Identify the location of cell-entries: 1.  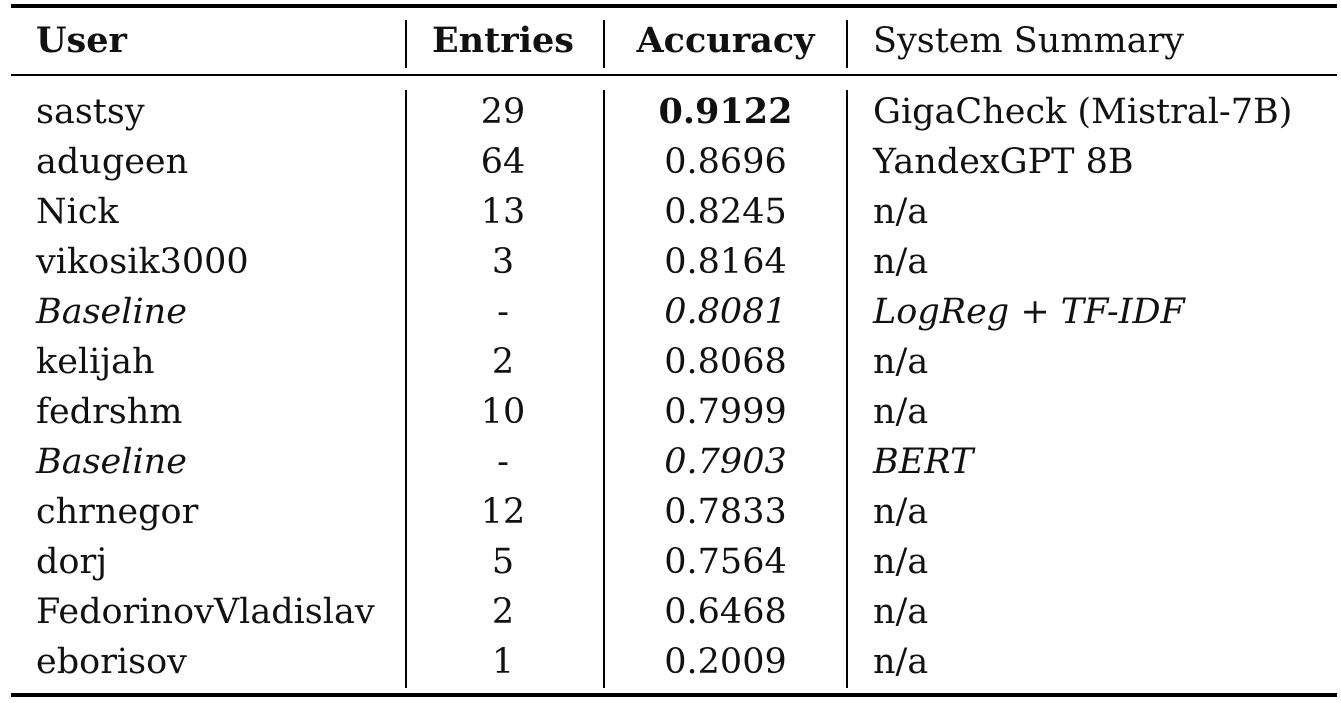
(503, 662).